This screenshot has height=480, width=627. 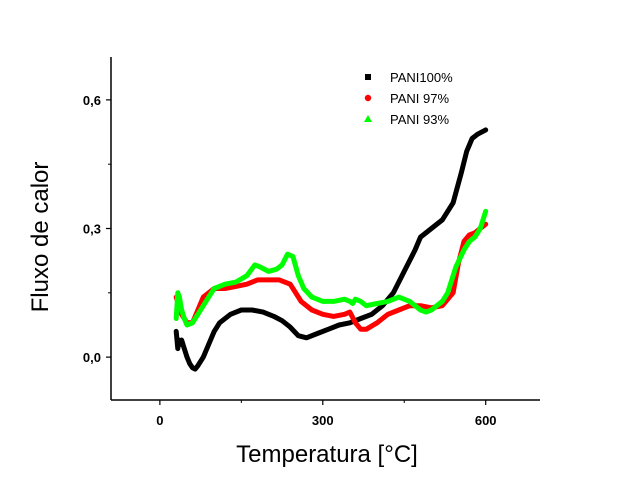 What do you see at coordinates (486, 420) in the screenshot?
I see `x-tick-label: 600` at bounding box center [486, 420].